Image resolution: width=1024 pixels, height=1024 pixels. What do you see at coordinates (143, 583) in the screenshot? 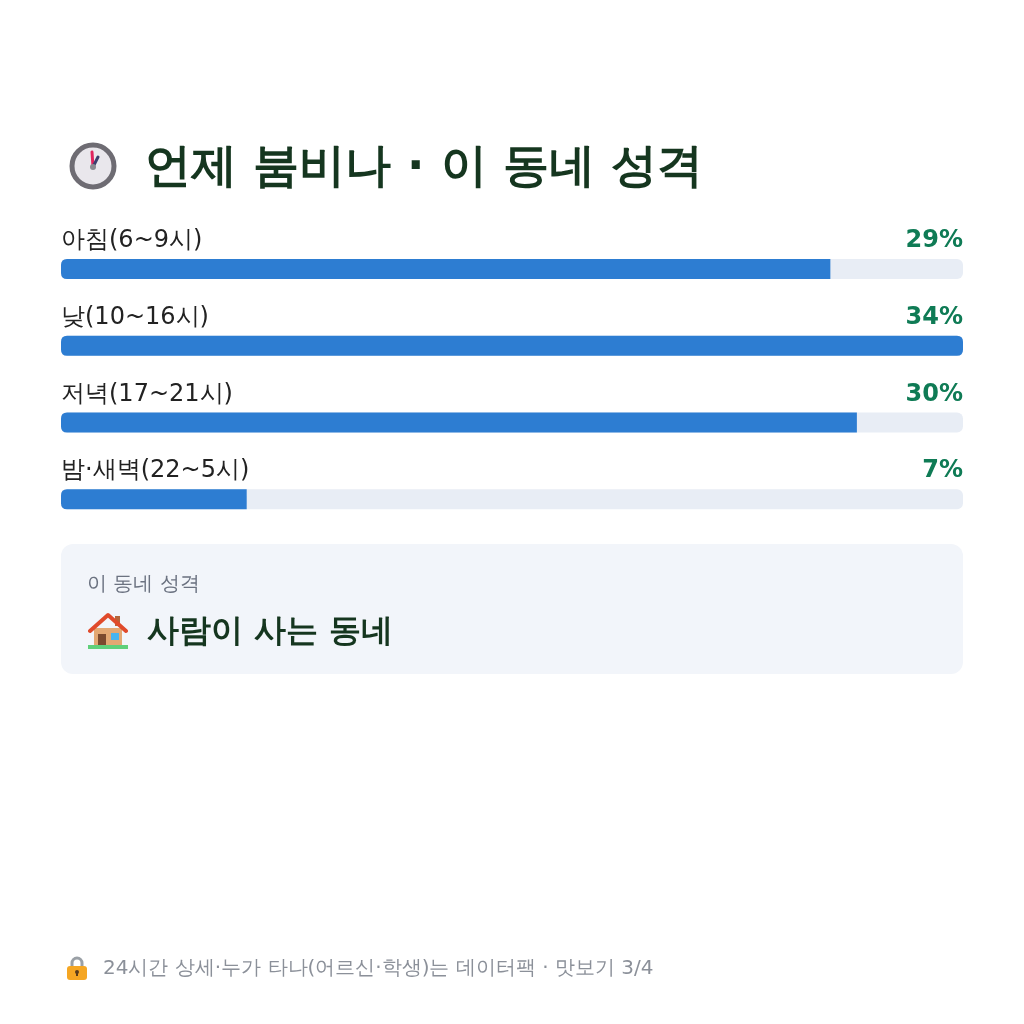
I see `text: 이 동네 성격` at bounding box center [143, 583].